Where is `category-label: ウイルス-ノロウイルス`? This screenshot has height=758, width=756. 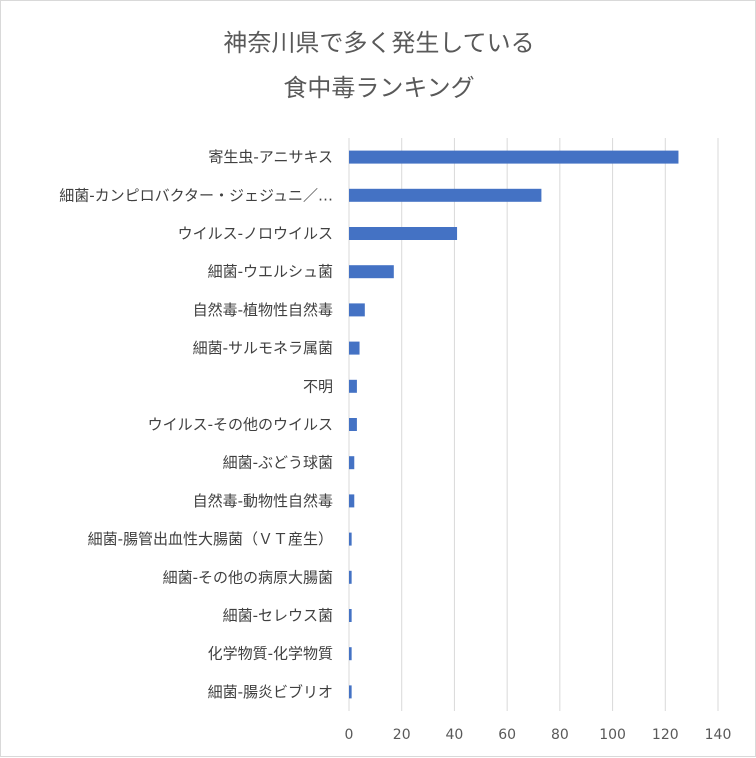
category-label: ウイルス-ノロウイルス is located at coordinates (255, 234).